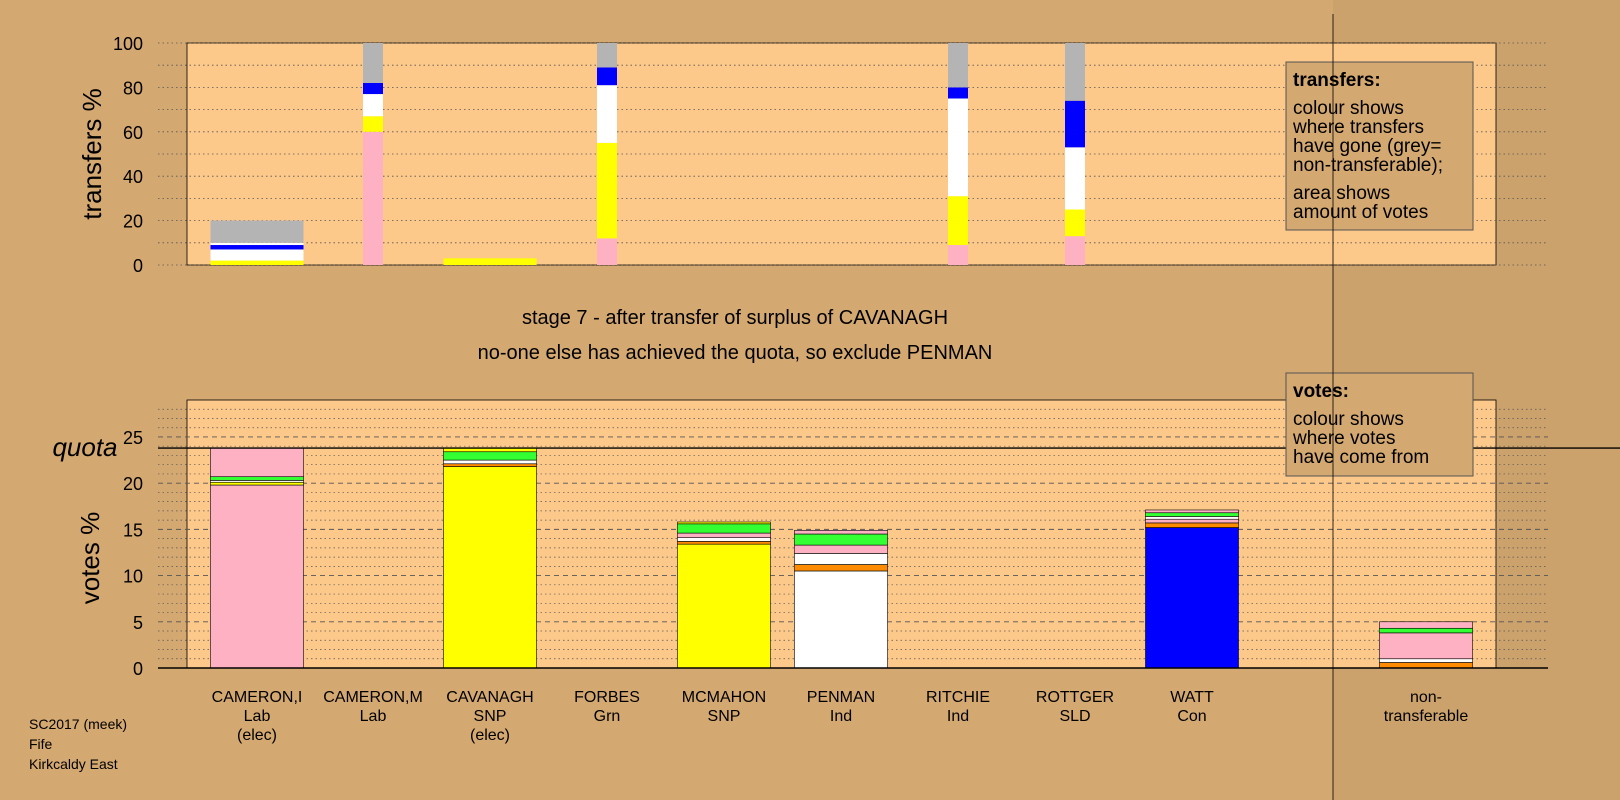  I want to click on transfers-legend-title: transfers:, so click(1337, 80).